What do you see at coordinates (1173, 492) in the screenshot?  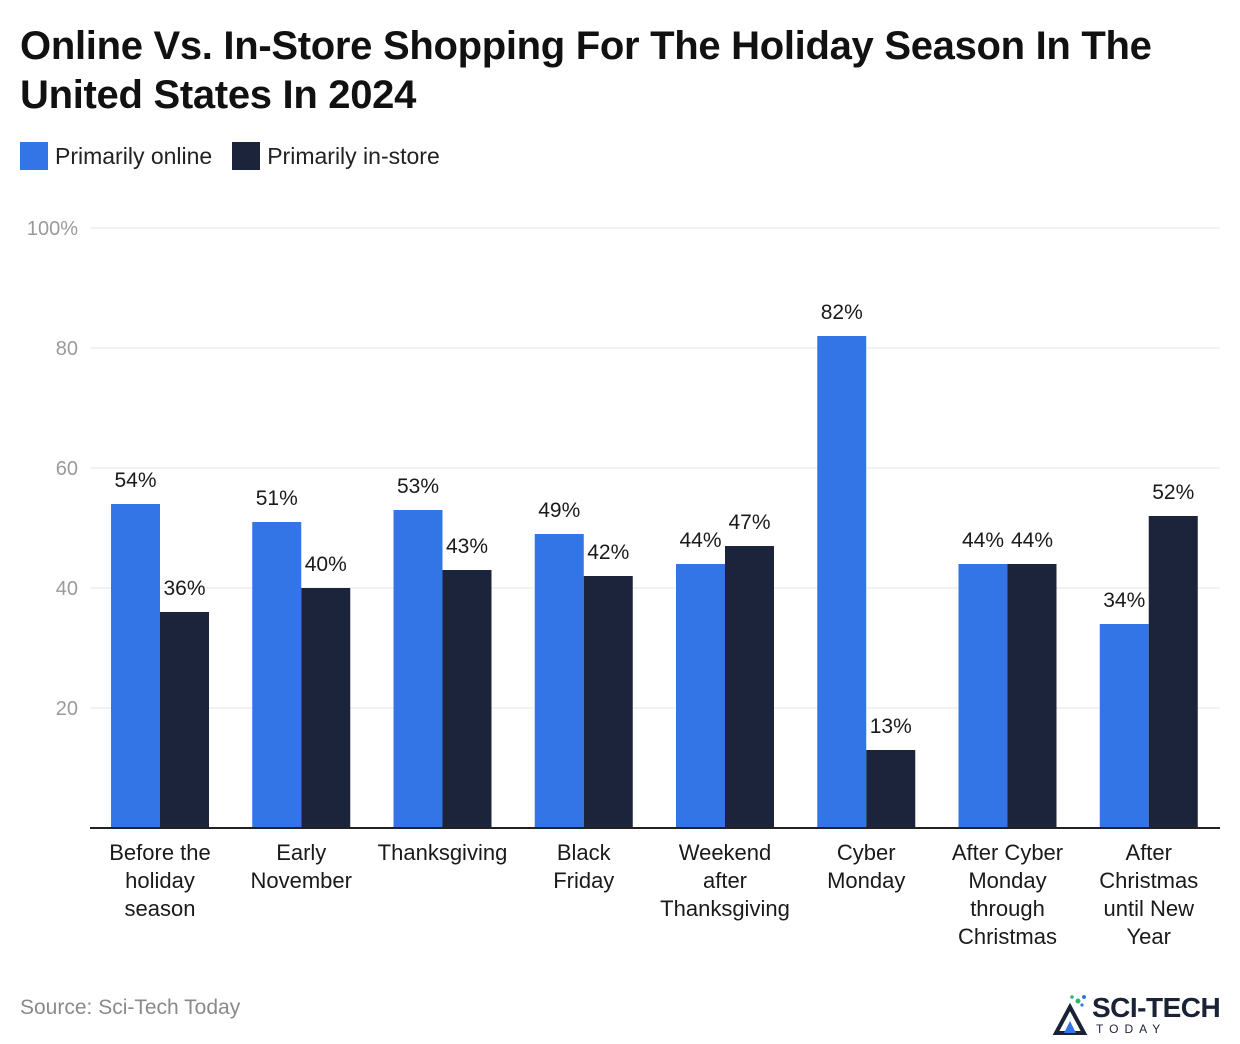 I see `data-label-instore: 52%` at bounding box center [1173, 492].